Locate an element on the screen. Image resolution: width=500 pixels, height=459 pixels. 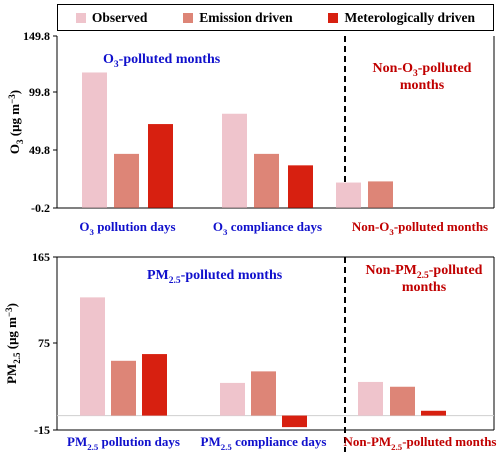
o3-y-tick-label: 149.8 is located at coordinates (36, 36).